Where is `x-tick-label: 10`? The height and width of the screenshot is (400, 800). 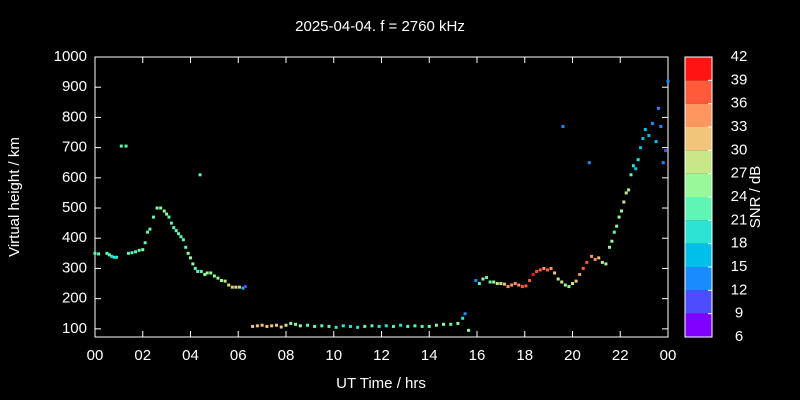
x-tick-label: 10 is located at coordinates (333, 355).